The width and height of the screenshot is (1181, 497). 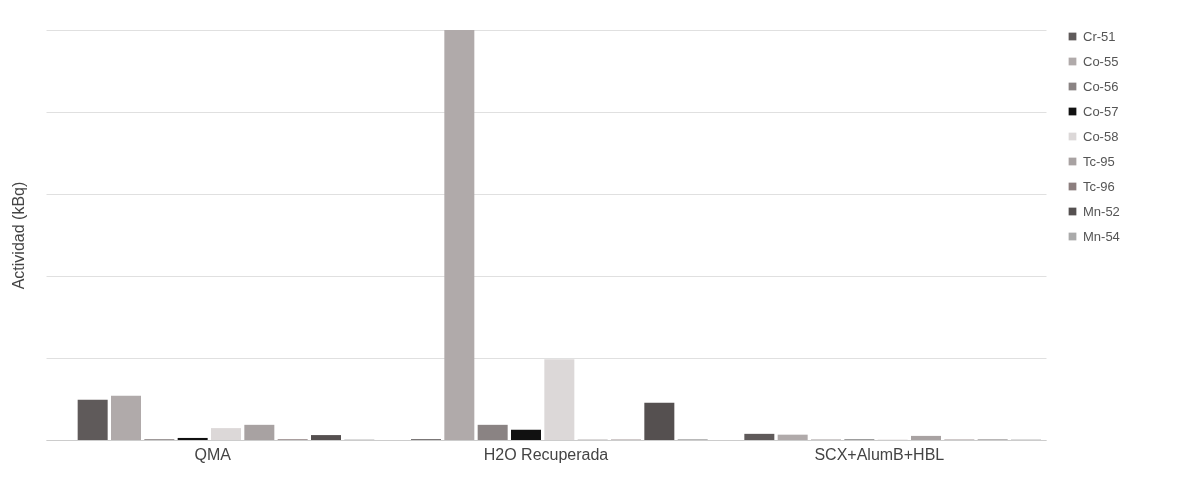 What do you see at coordinates (1101, 211) in the screenshot?
I see `legend-label: Mn-52` at bounding box center [1101, 211].